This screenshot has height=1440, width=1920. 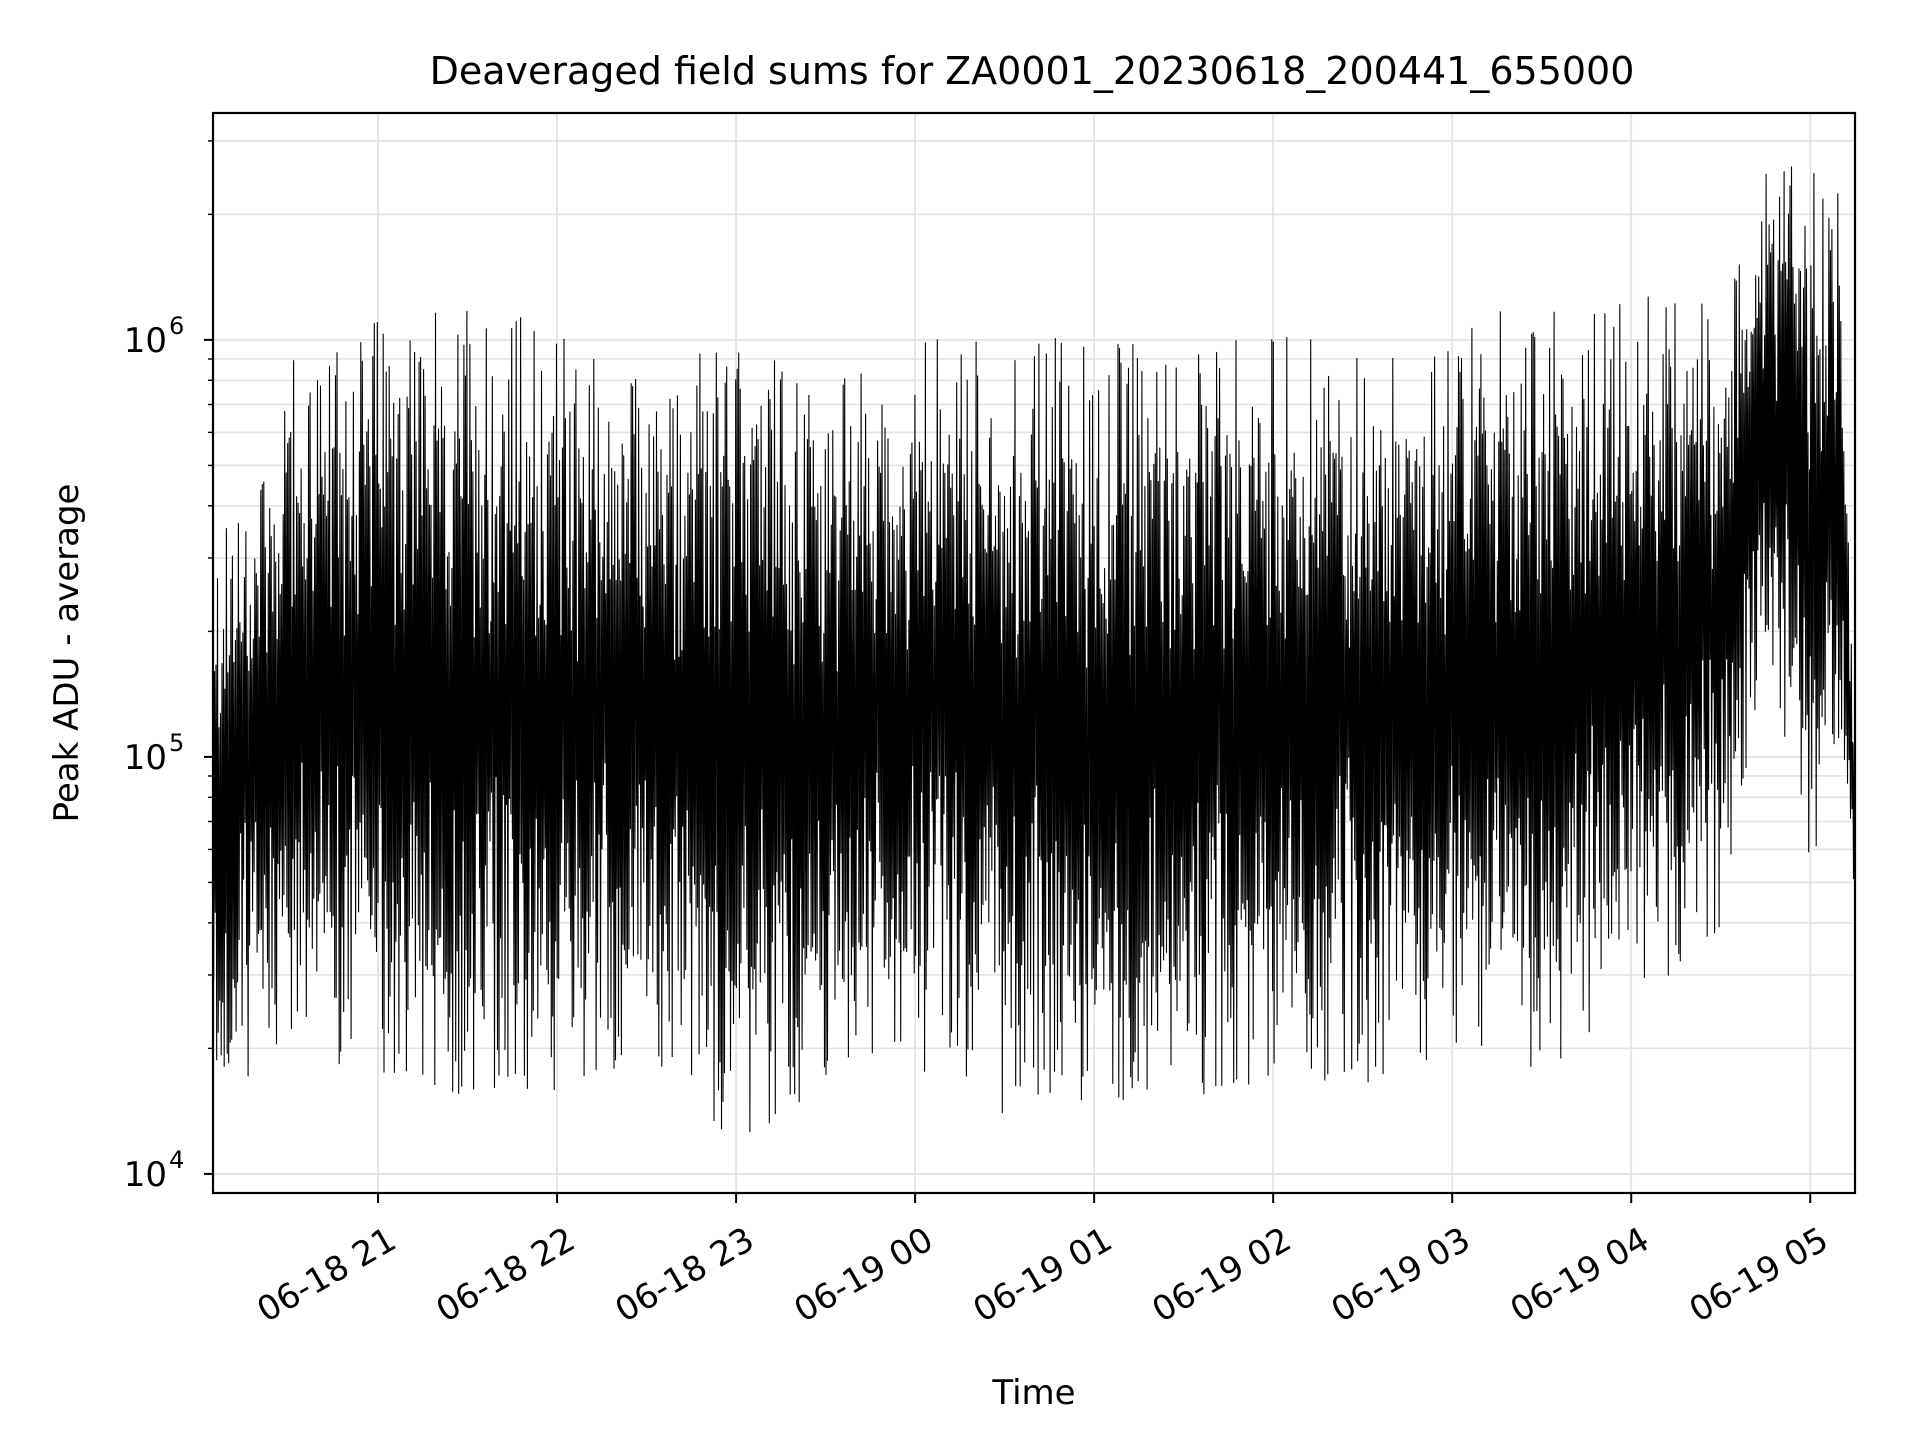 What do you see at coordinates (176, 743) in the screenshot?
I see `y-tick-exponent: 5` at bounding box center [176, 743].